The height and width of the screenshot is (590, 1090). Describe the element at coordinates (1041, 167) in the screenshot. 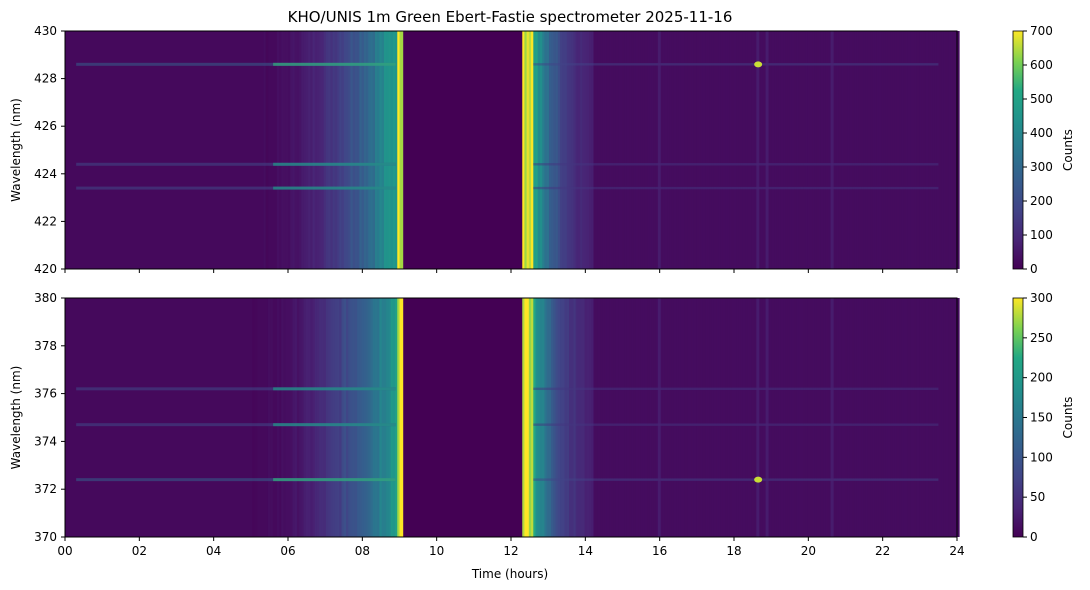

I see `colorbar-tick-label: 300` at that location.